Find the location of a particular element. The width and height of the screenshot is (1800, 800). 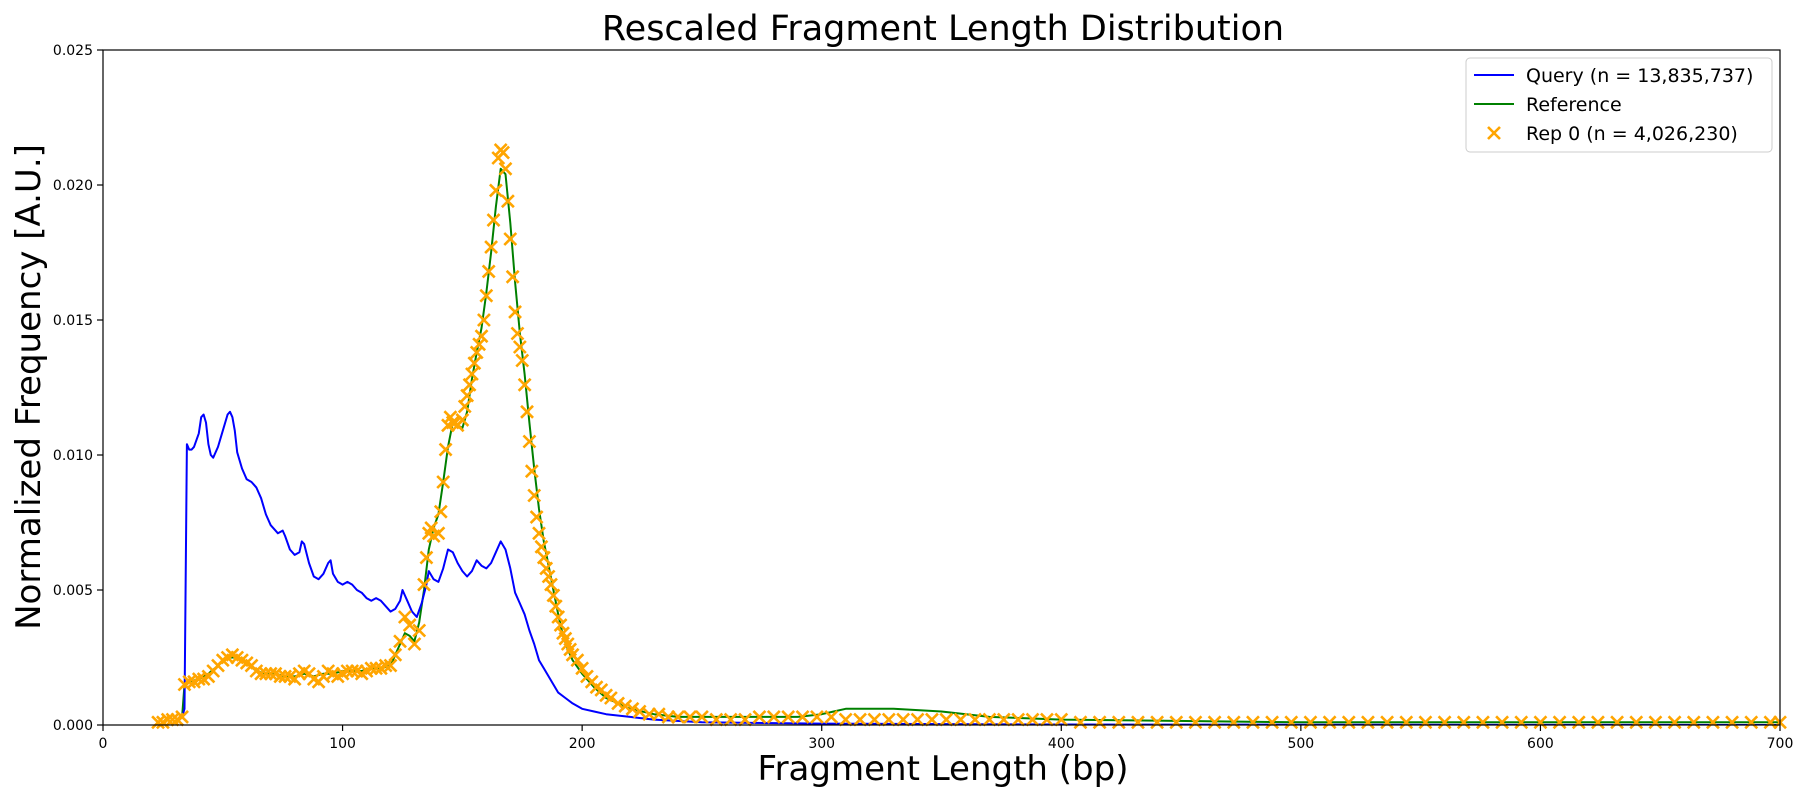

y-tick-label: 0.000 is located at coordinates (73, 726).